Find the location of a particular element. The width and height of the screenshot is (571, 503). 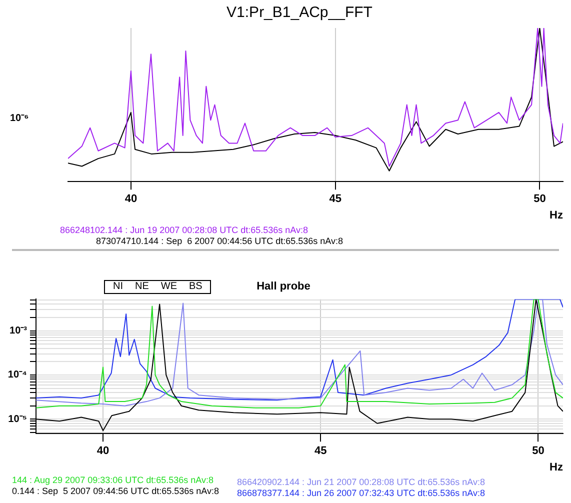

text: WE is located at coordinates (169, 287).